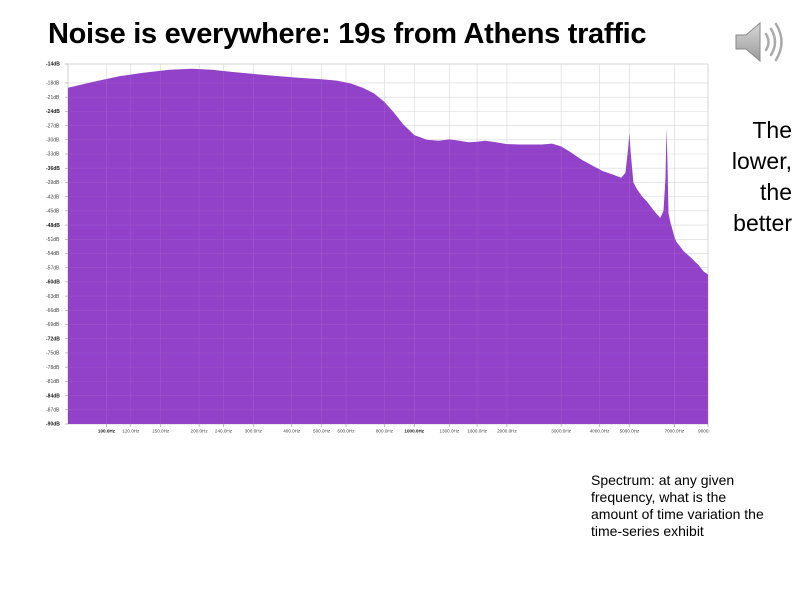 This screenshot has width=800, height=600. I want to click on x-tick-label: 120.0Hz, so click(131, 431).